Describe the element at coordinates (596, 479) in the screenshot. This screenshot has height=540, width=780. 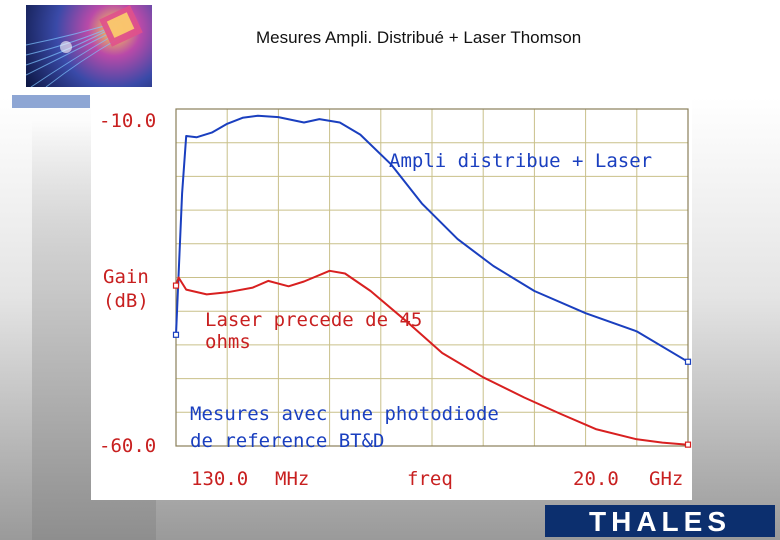
I see `x-tick-end-value: 20.0` at that location.